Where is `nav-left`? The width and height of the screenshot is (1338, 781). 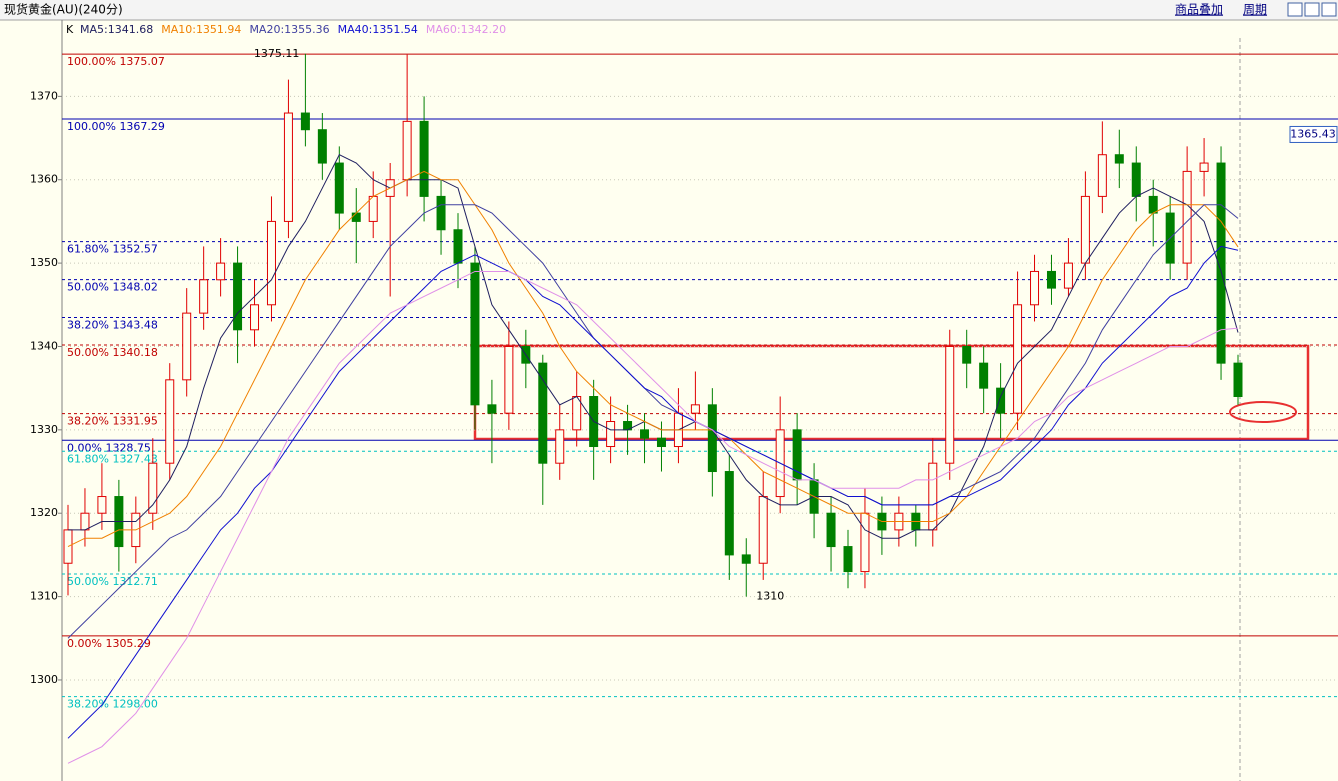
nav-left is located at coordinates (1295, 9).